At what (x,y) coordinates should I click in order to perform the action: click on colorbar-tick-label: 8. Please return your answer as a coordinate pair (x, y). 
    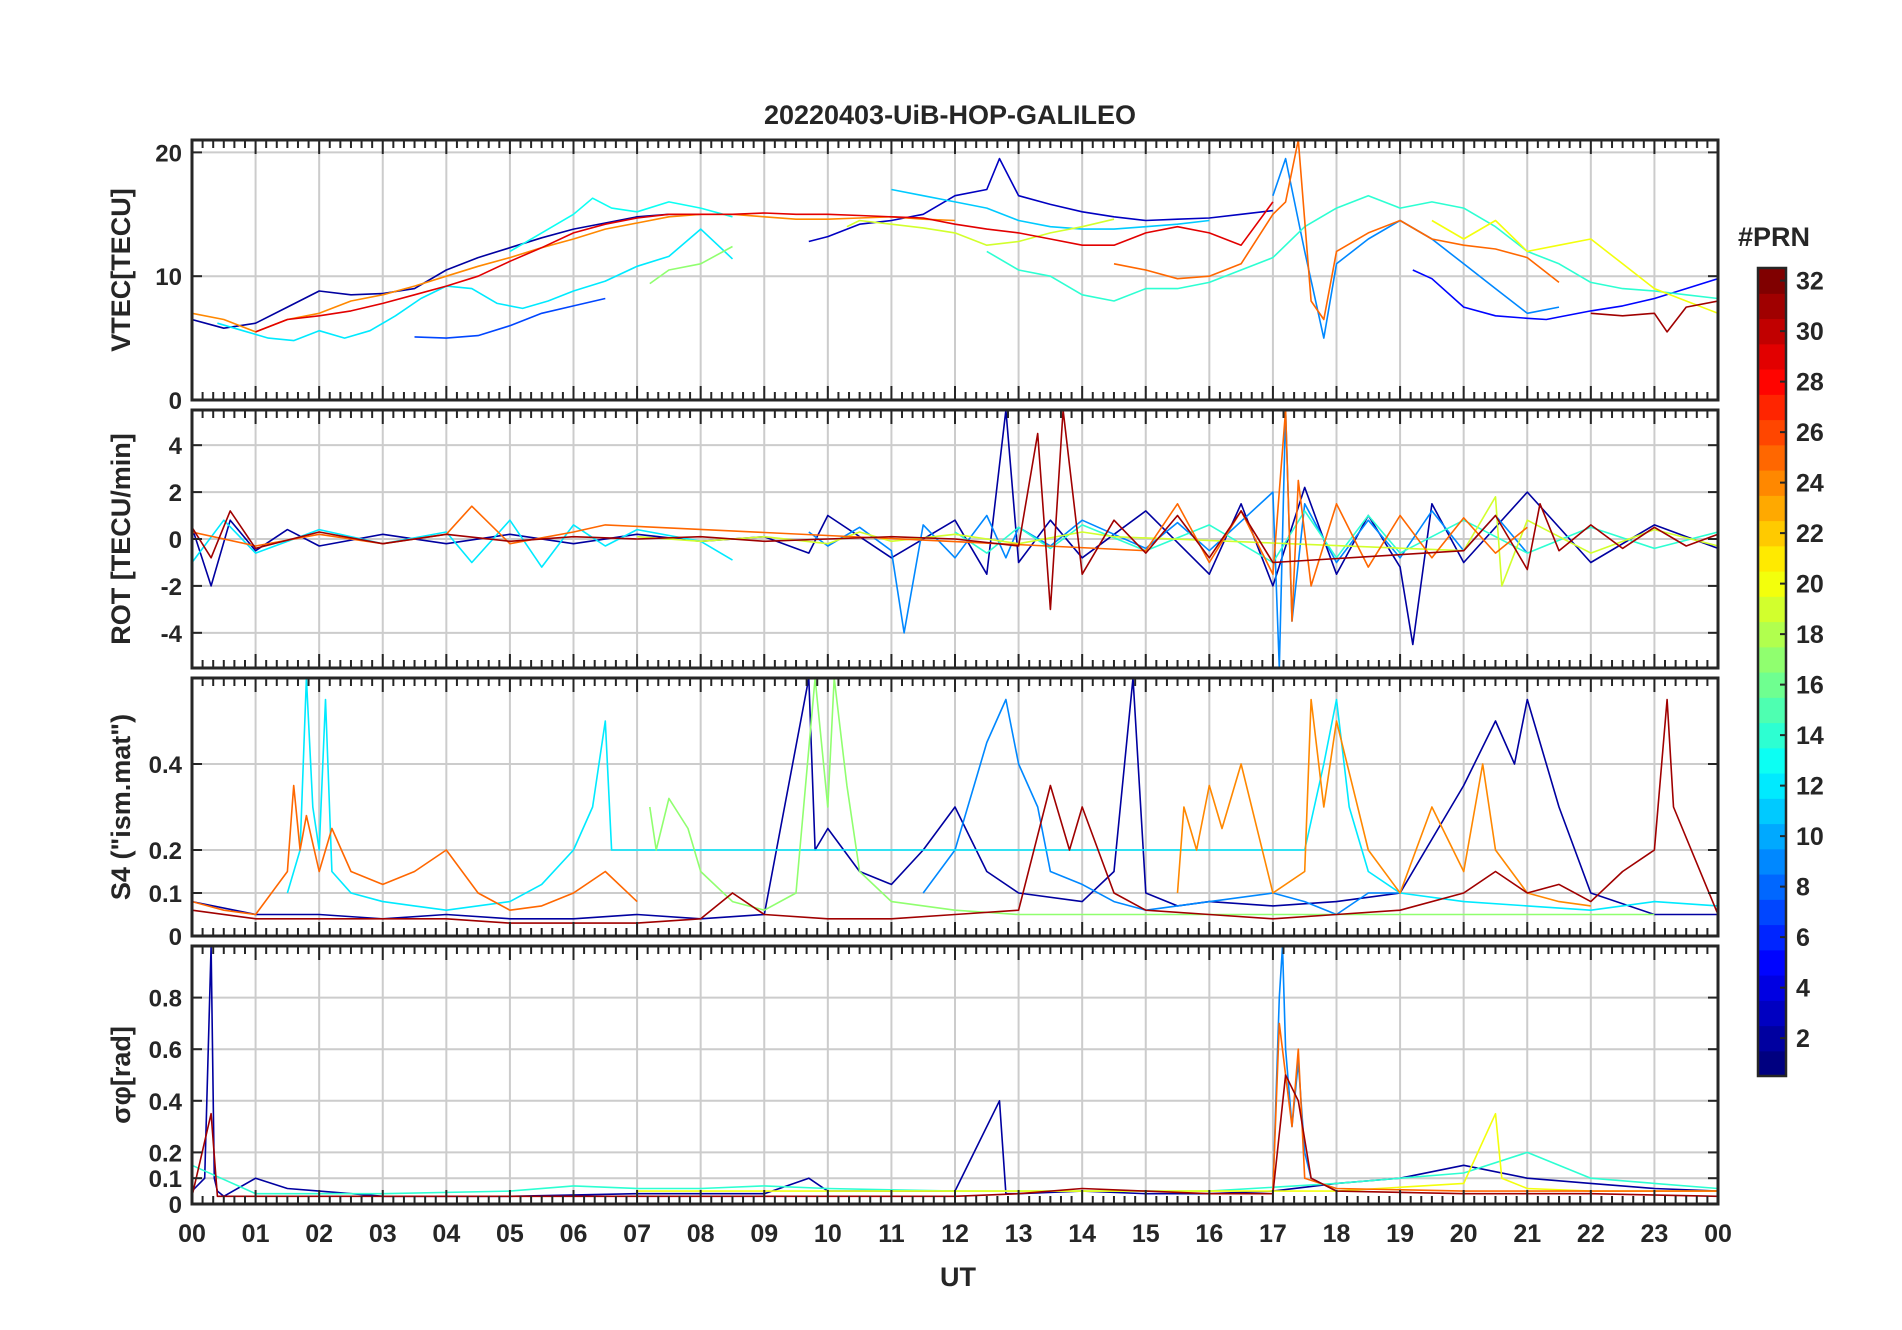
    Looking at the image, I should click on (1803, 888).